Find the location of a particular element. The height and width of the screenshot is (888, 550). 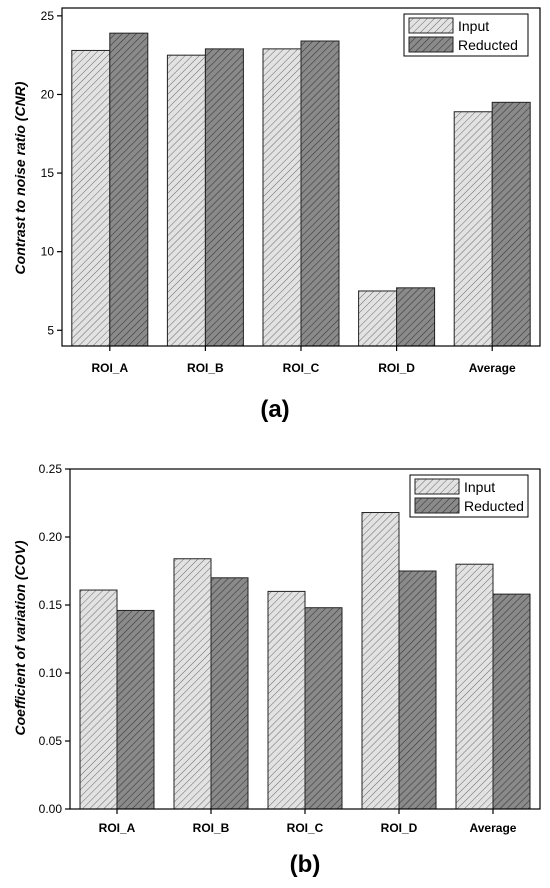

panel-label: (a) is located at coordinates (274, 409).